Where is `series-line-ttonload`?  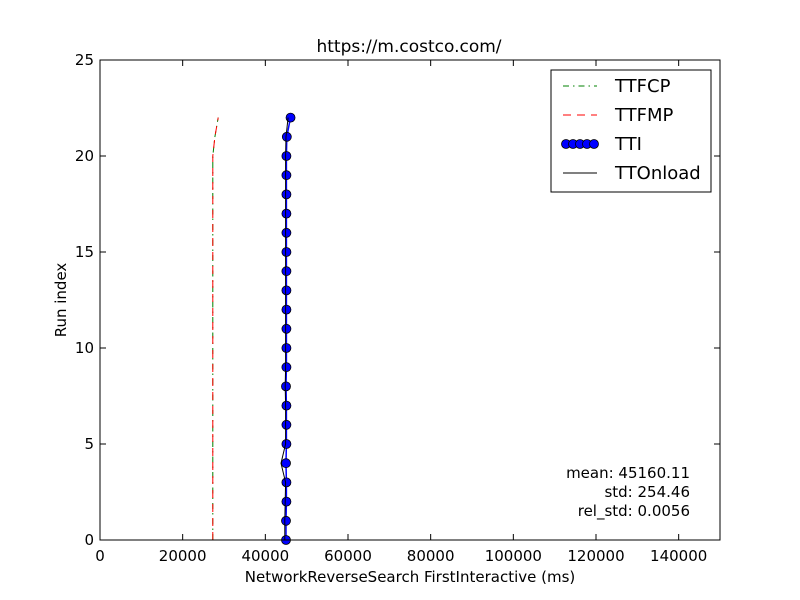
series-line-ttonload is located at coordinates (284, 328).